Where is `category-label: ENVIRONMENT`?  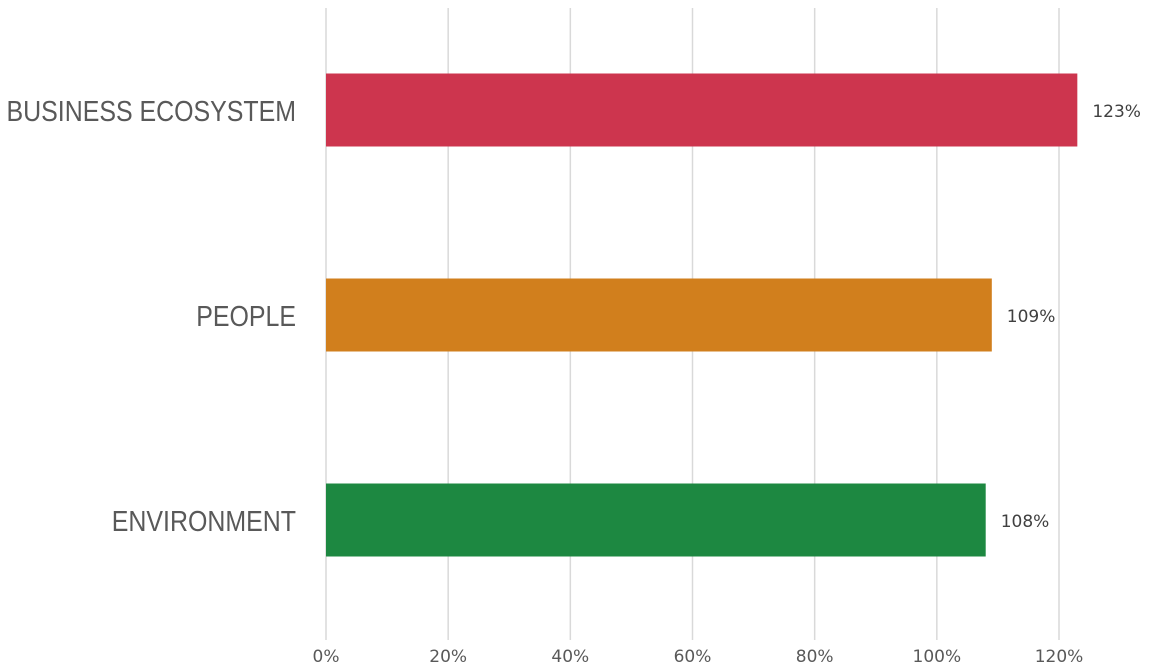 category-label: ENVIRONMENT is located at coordinates (204, 521).